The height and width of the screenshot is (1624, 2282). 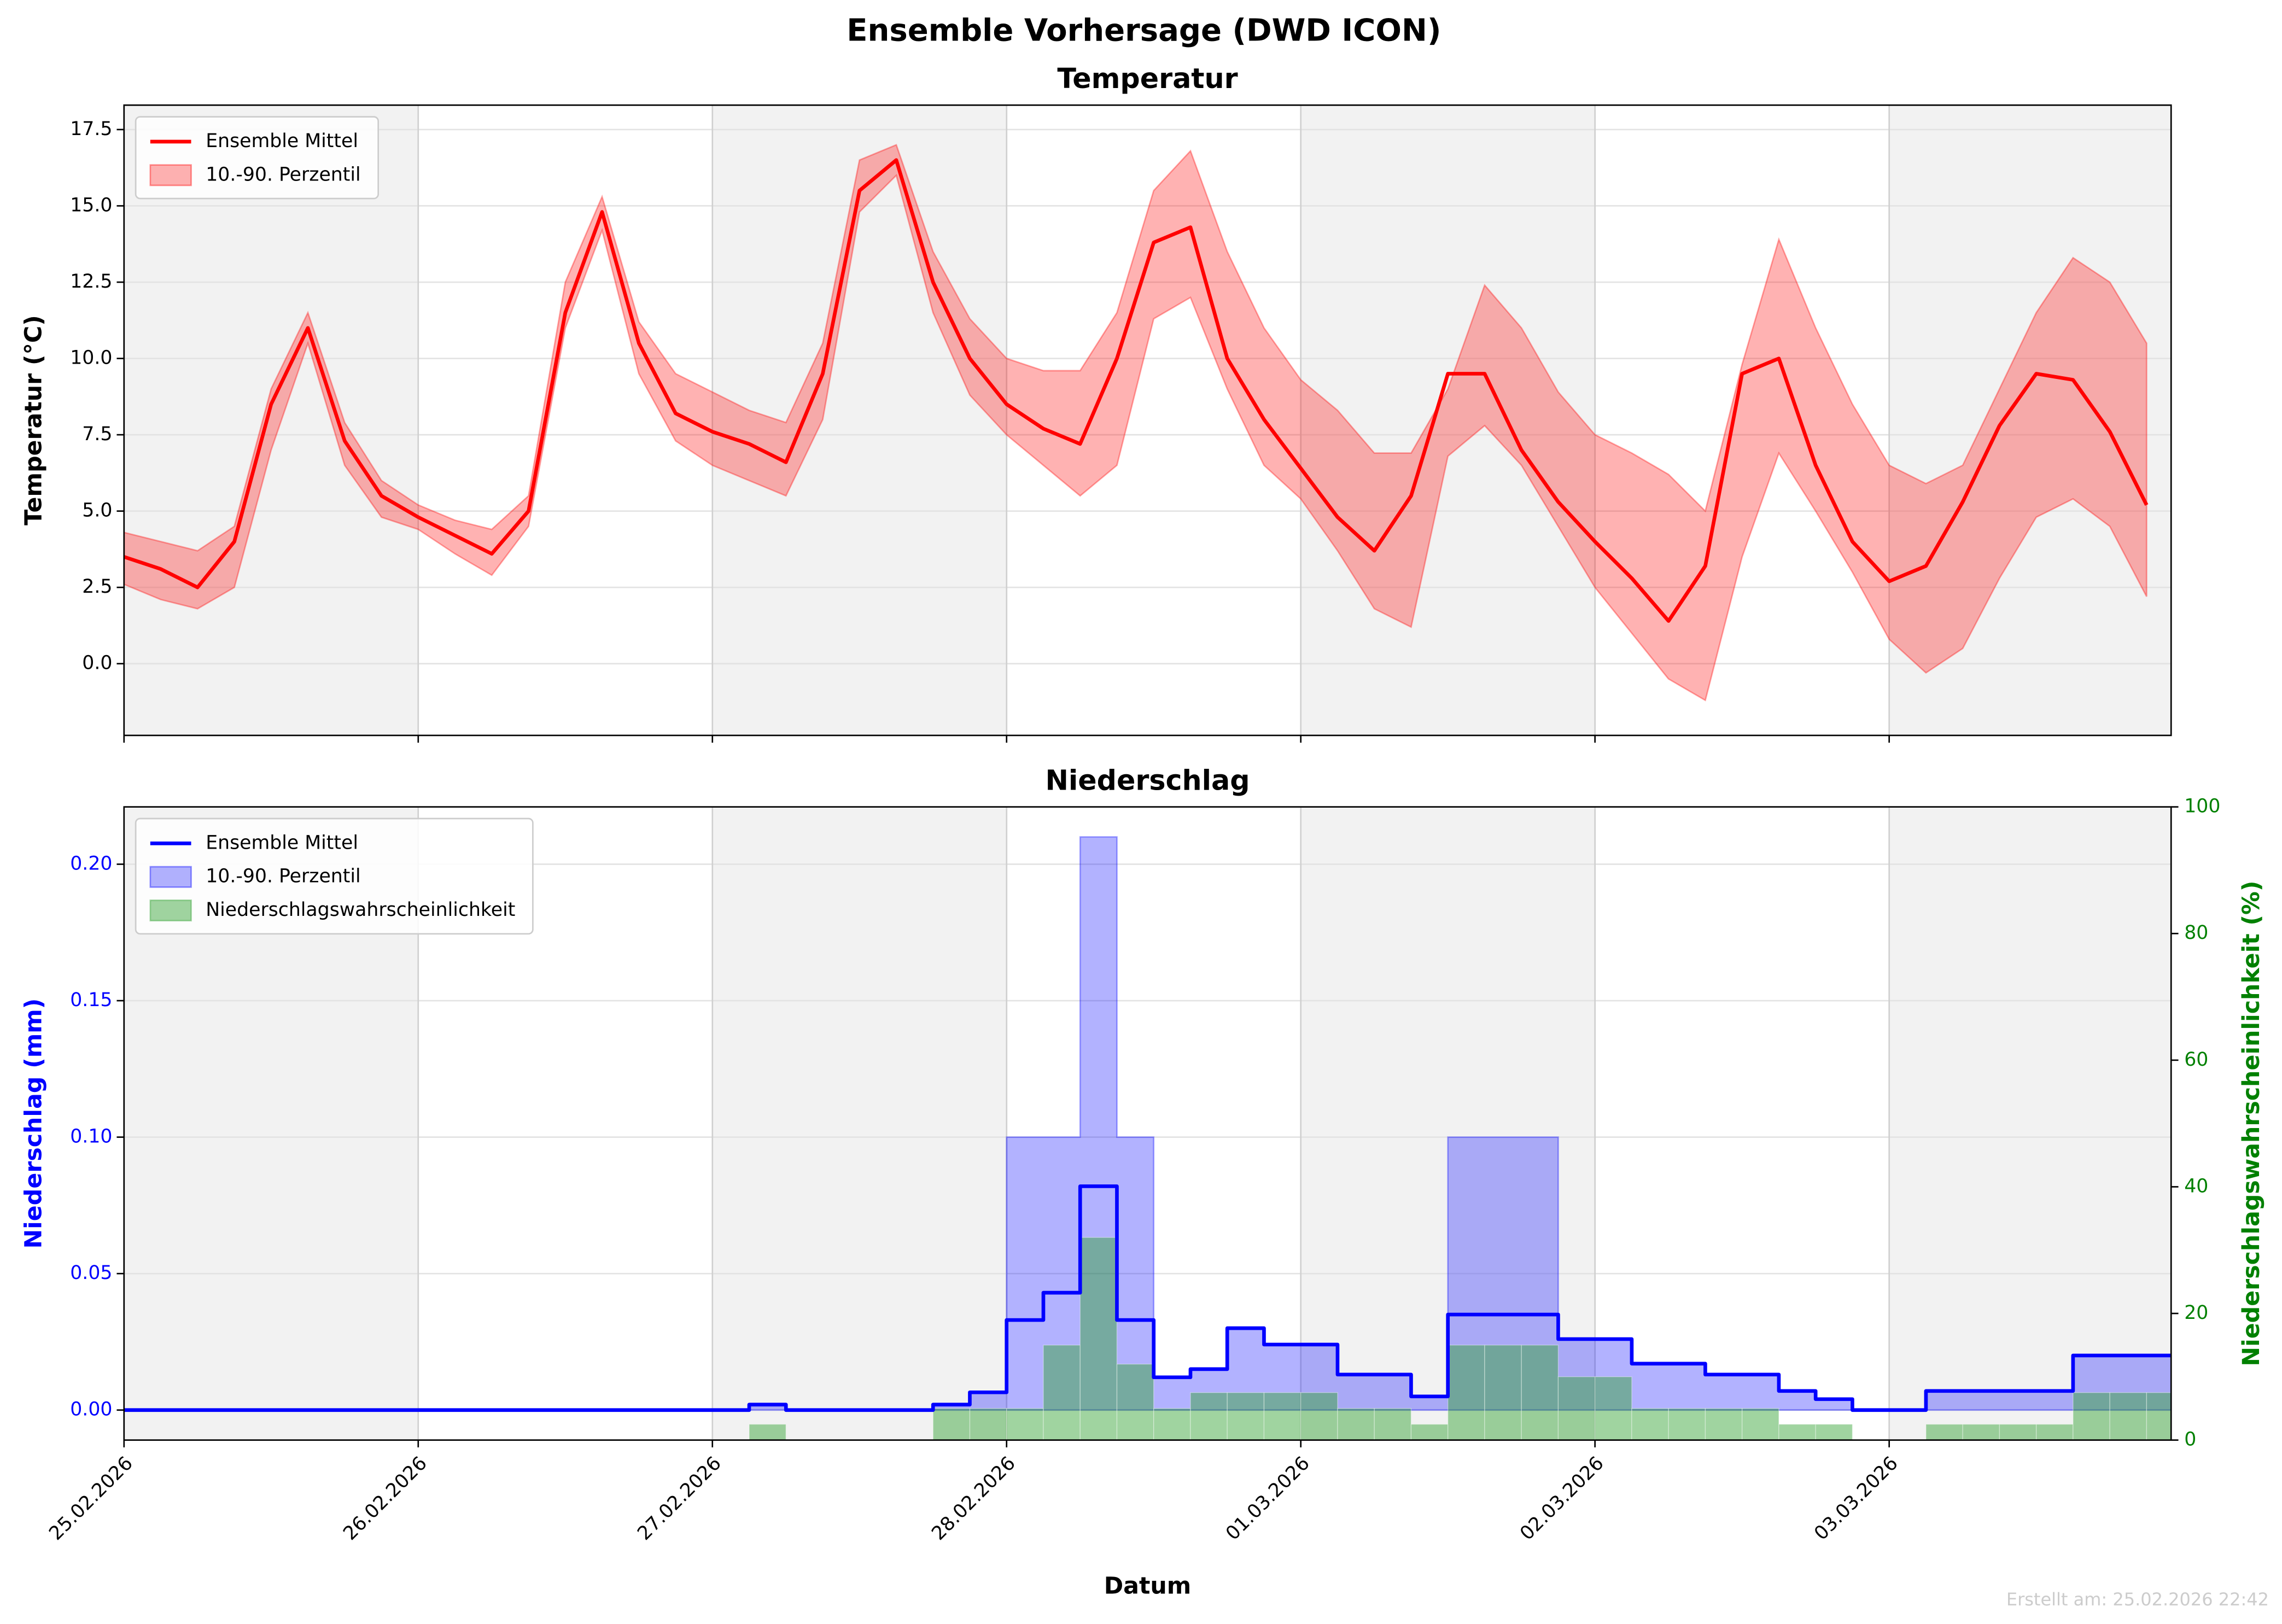 I want to click on y2-tick-label: 40, so click(x=2196, y=1186).